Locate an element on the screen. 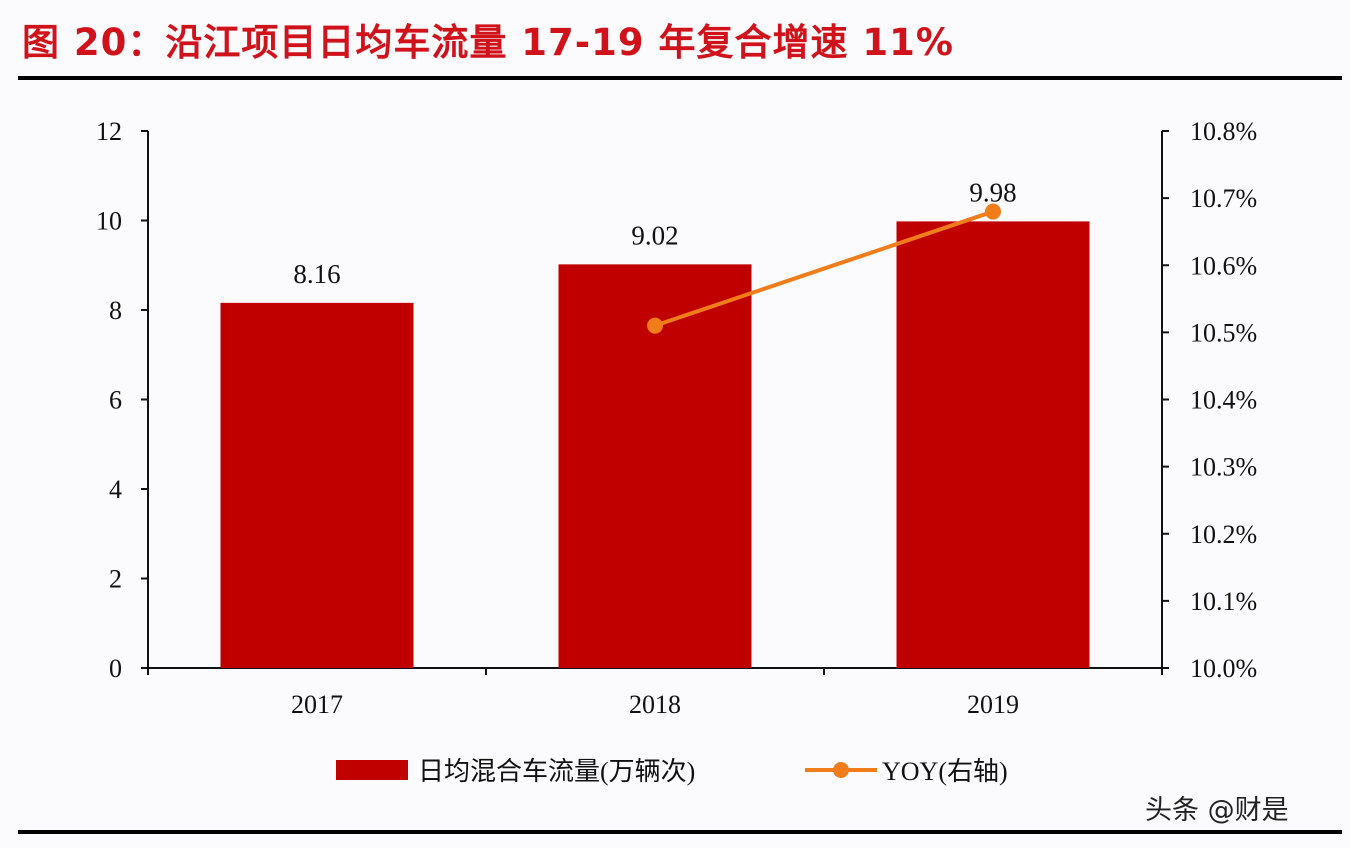 This screenshot has height=848, width=1350. top-rule is located at coordinates (680, 78).